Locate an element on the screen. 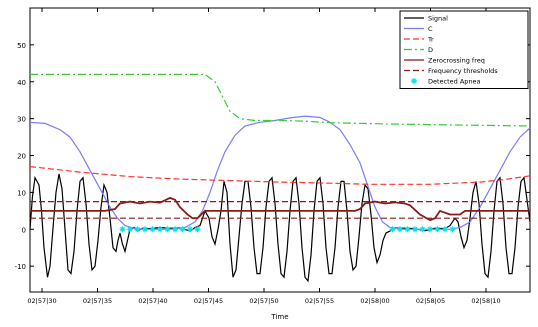  legend-label: Zerocrossing freq is located at coordinates (456, 61).